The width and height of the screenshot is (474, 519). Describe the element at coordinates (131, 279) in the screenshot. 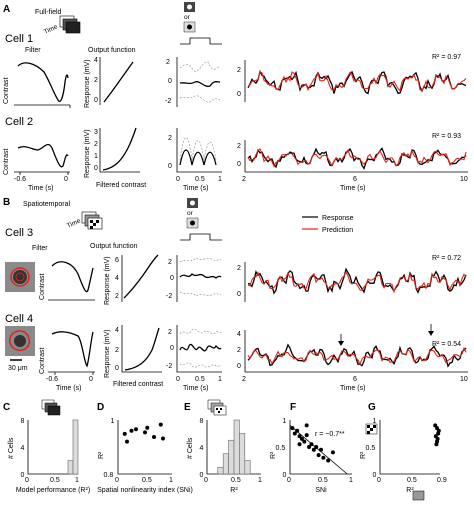

I see `cell-3-output-plot: 6 4 2 Response (mV)` at that location.